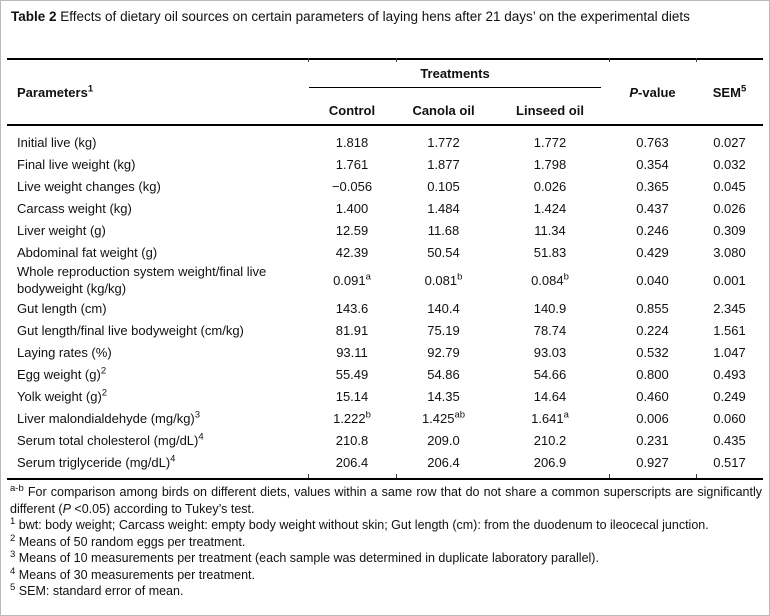  Describe the element at coordinates (62, 308) in the screenshot. I see `parameter-cell: Gut length (cm)` at that location.